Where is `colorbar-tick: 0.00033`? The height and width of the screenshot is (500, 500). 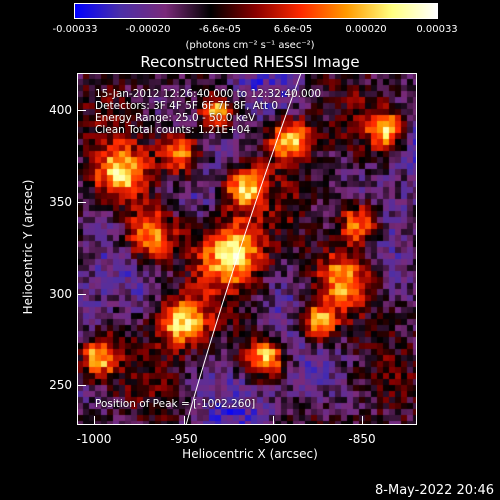
colorbar-tick: 0.00033 is located at coordinates (437, 29).